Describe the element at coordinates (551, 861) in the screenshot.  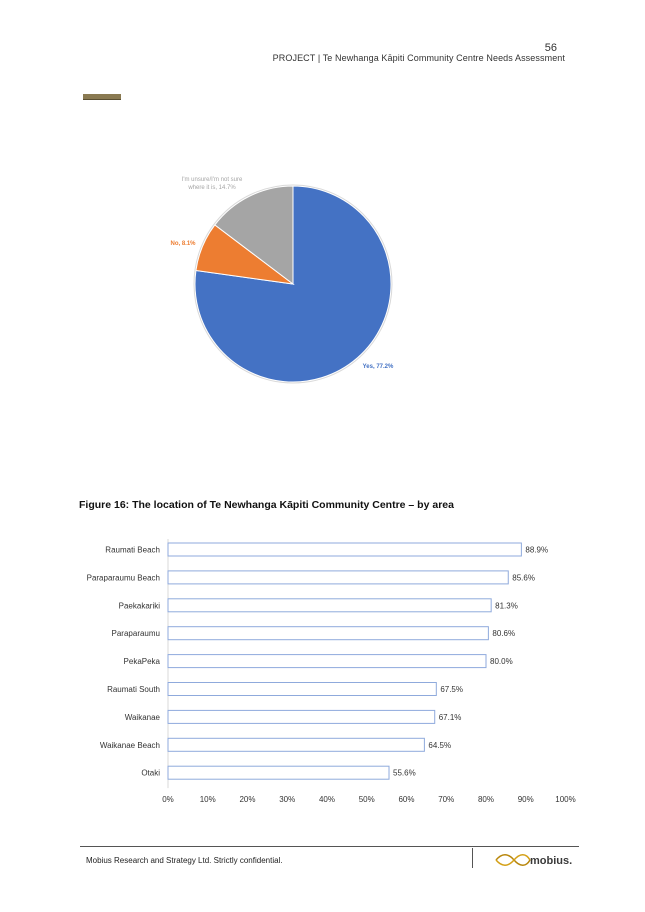
I see `logo-text: mobius.` at that location.